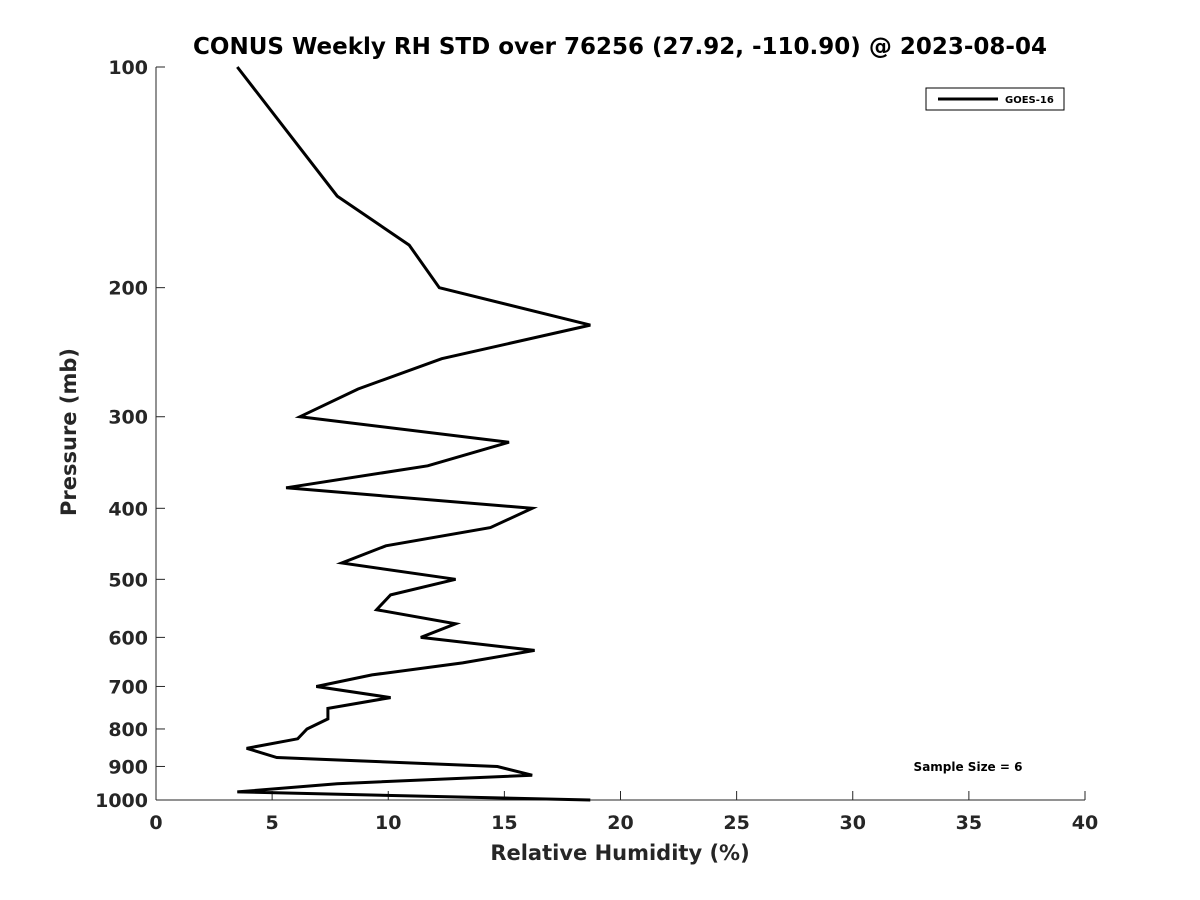  Describe the element at coordinates (128, 289) in the screenshot. I see `y-tick-label-200: 200` at that location.